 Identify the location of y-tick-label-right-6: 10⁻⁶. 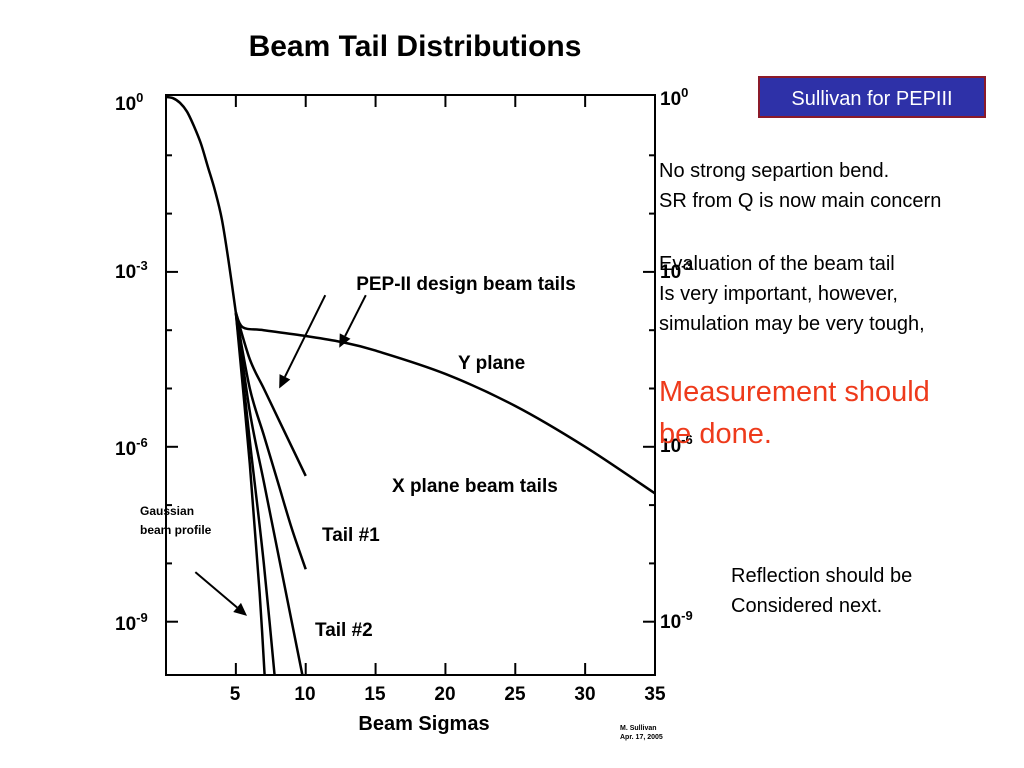
(676, 444).